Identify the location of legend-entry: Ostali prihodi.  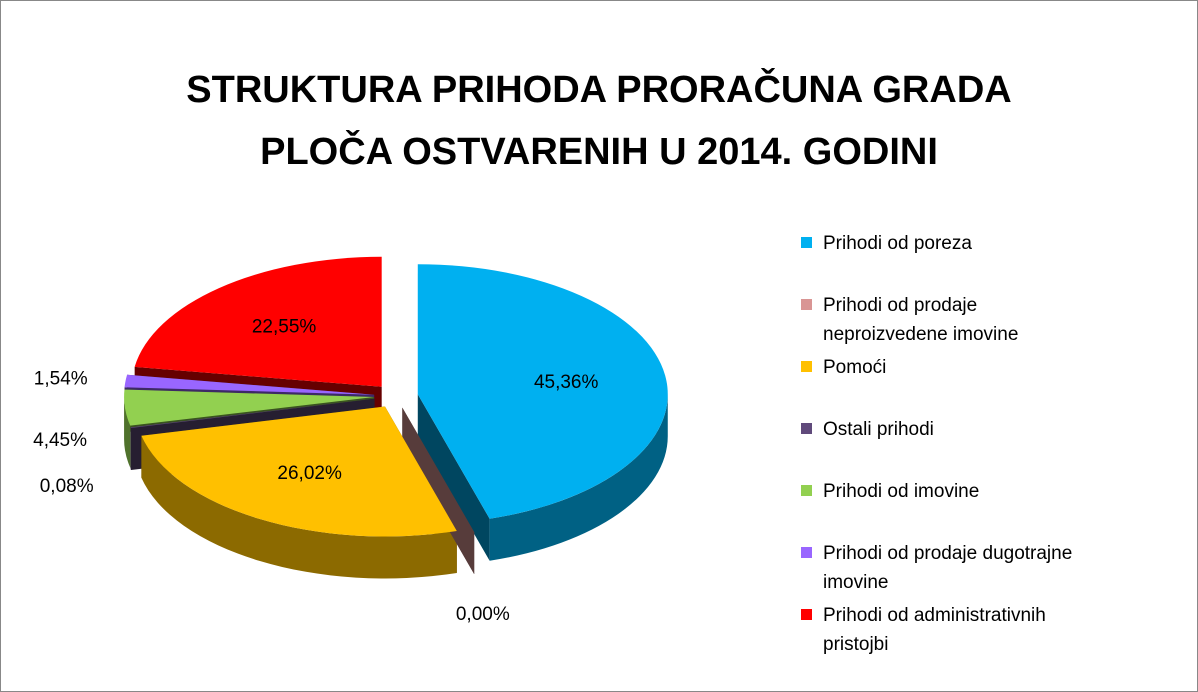
(966, 446).